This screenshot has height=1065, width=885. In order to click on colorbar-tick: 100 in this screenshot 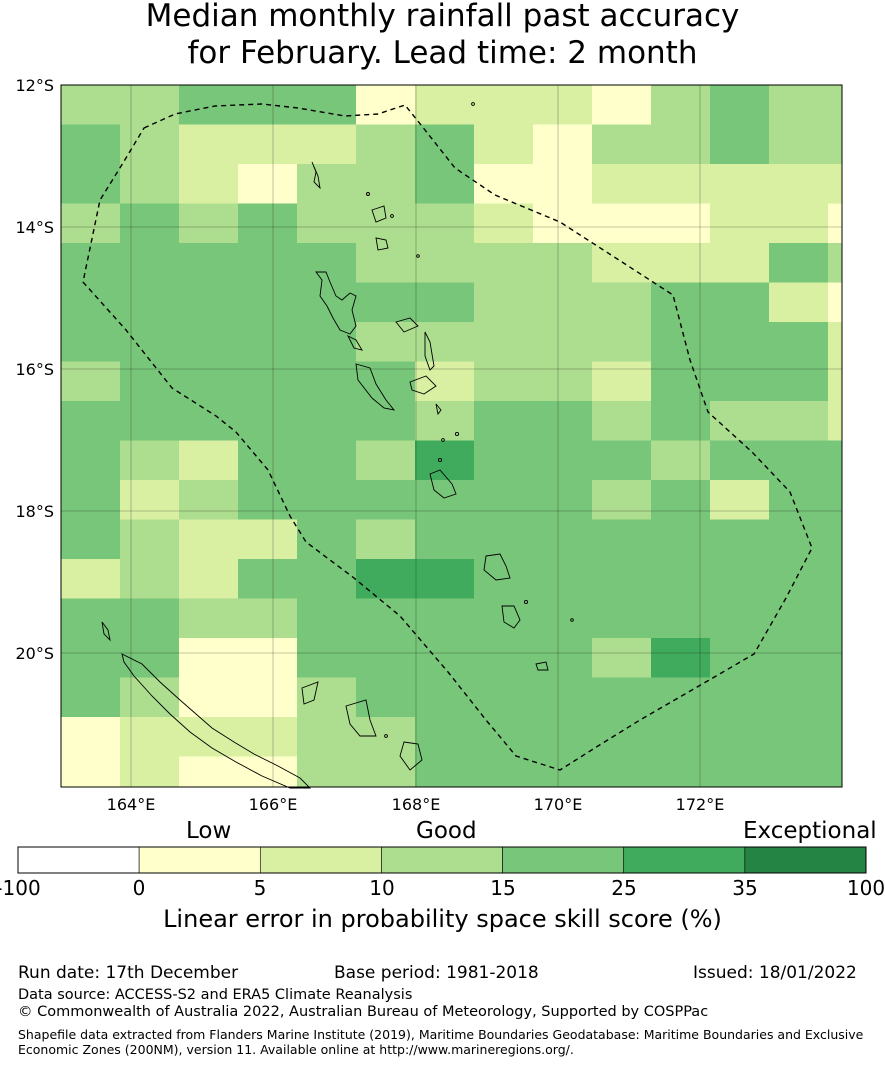, I will do `click(865, 888)`.